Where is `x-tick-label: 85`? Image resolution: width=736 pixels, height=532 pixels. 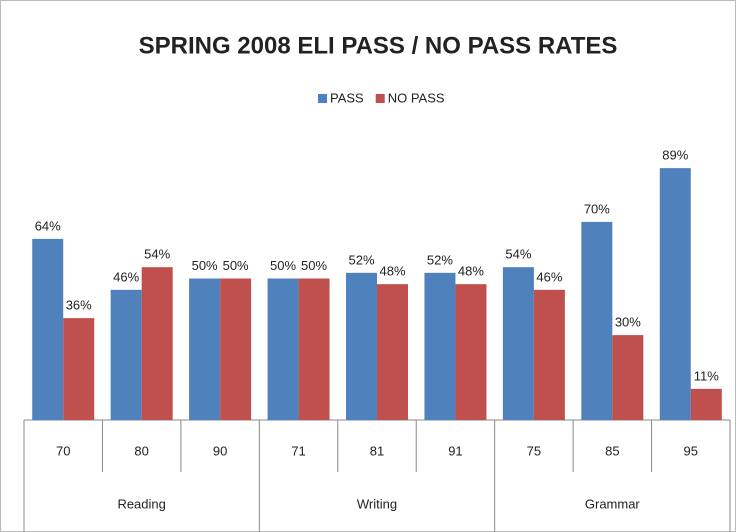
x-tick-label: 85 is located at coordinates (612, 450).